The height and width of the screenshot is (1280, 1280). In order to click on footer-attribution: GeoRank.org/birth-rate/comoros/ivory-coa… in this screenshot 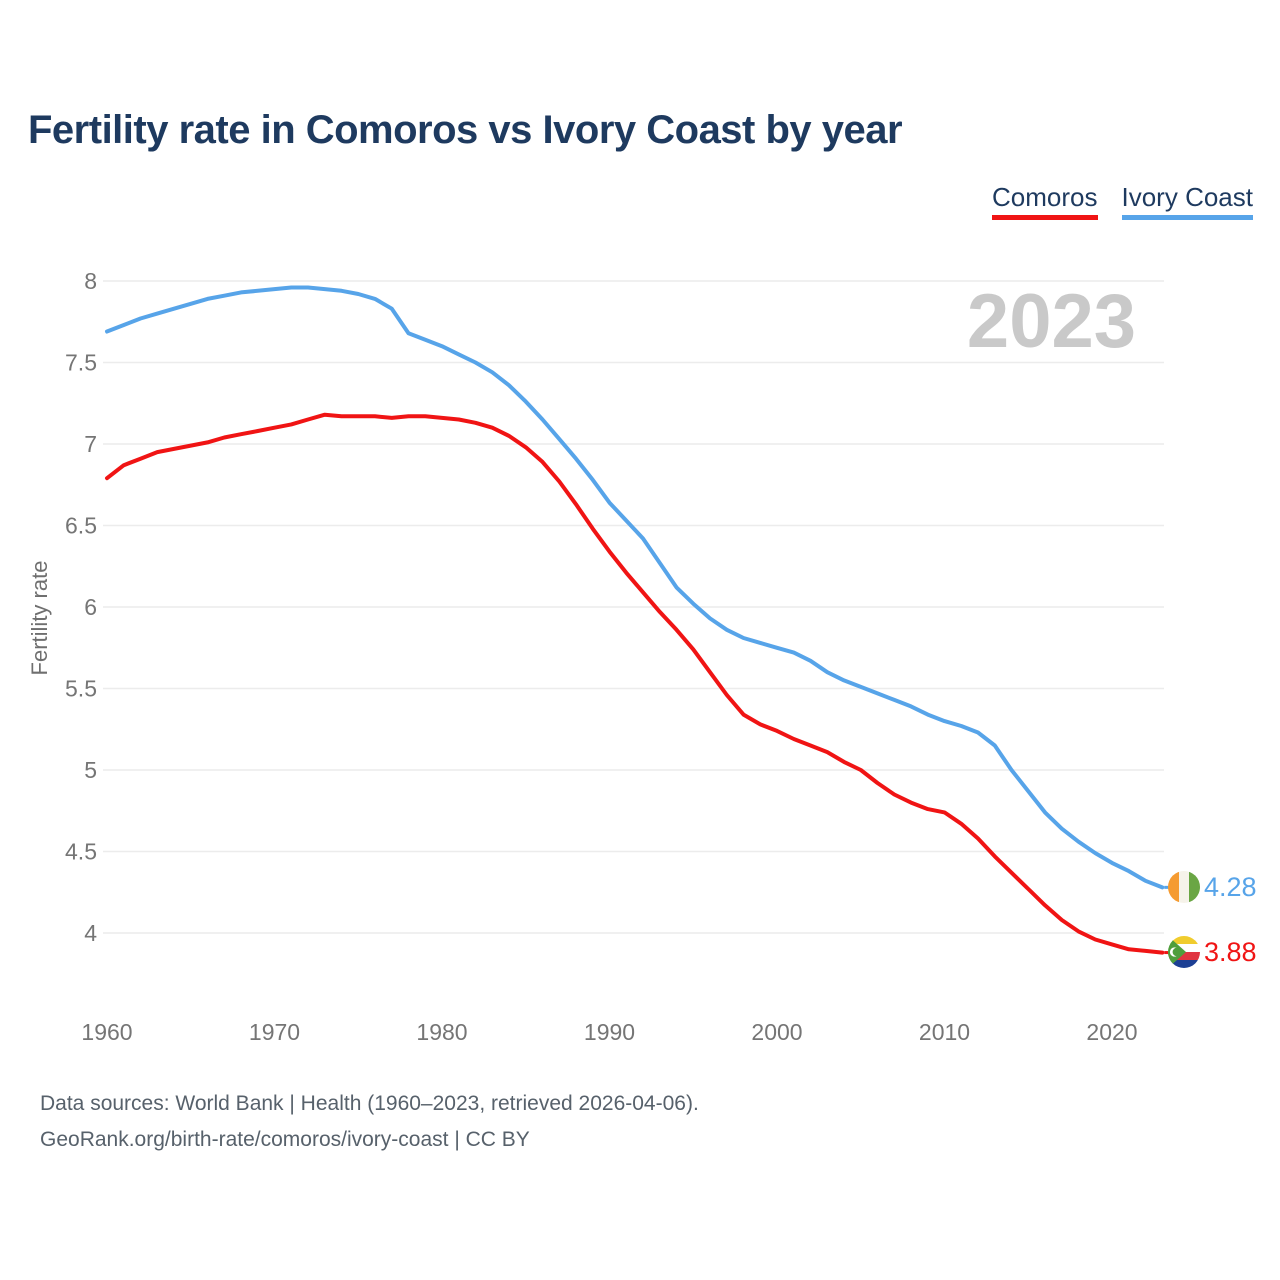, I will do `click(285, 1139)`.